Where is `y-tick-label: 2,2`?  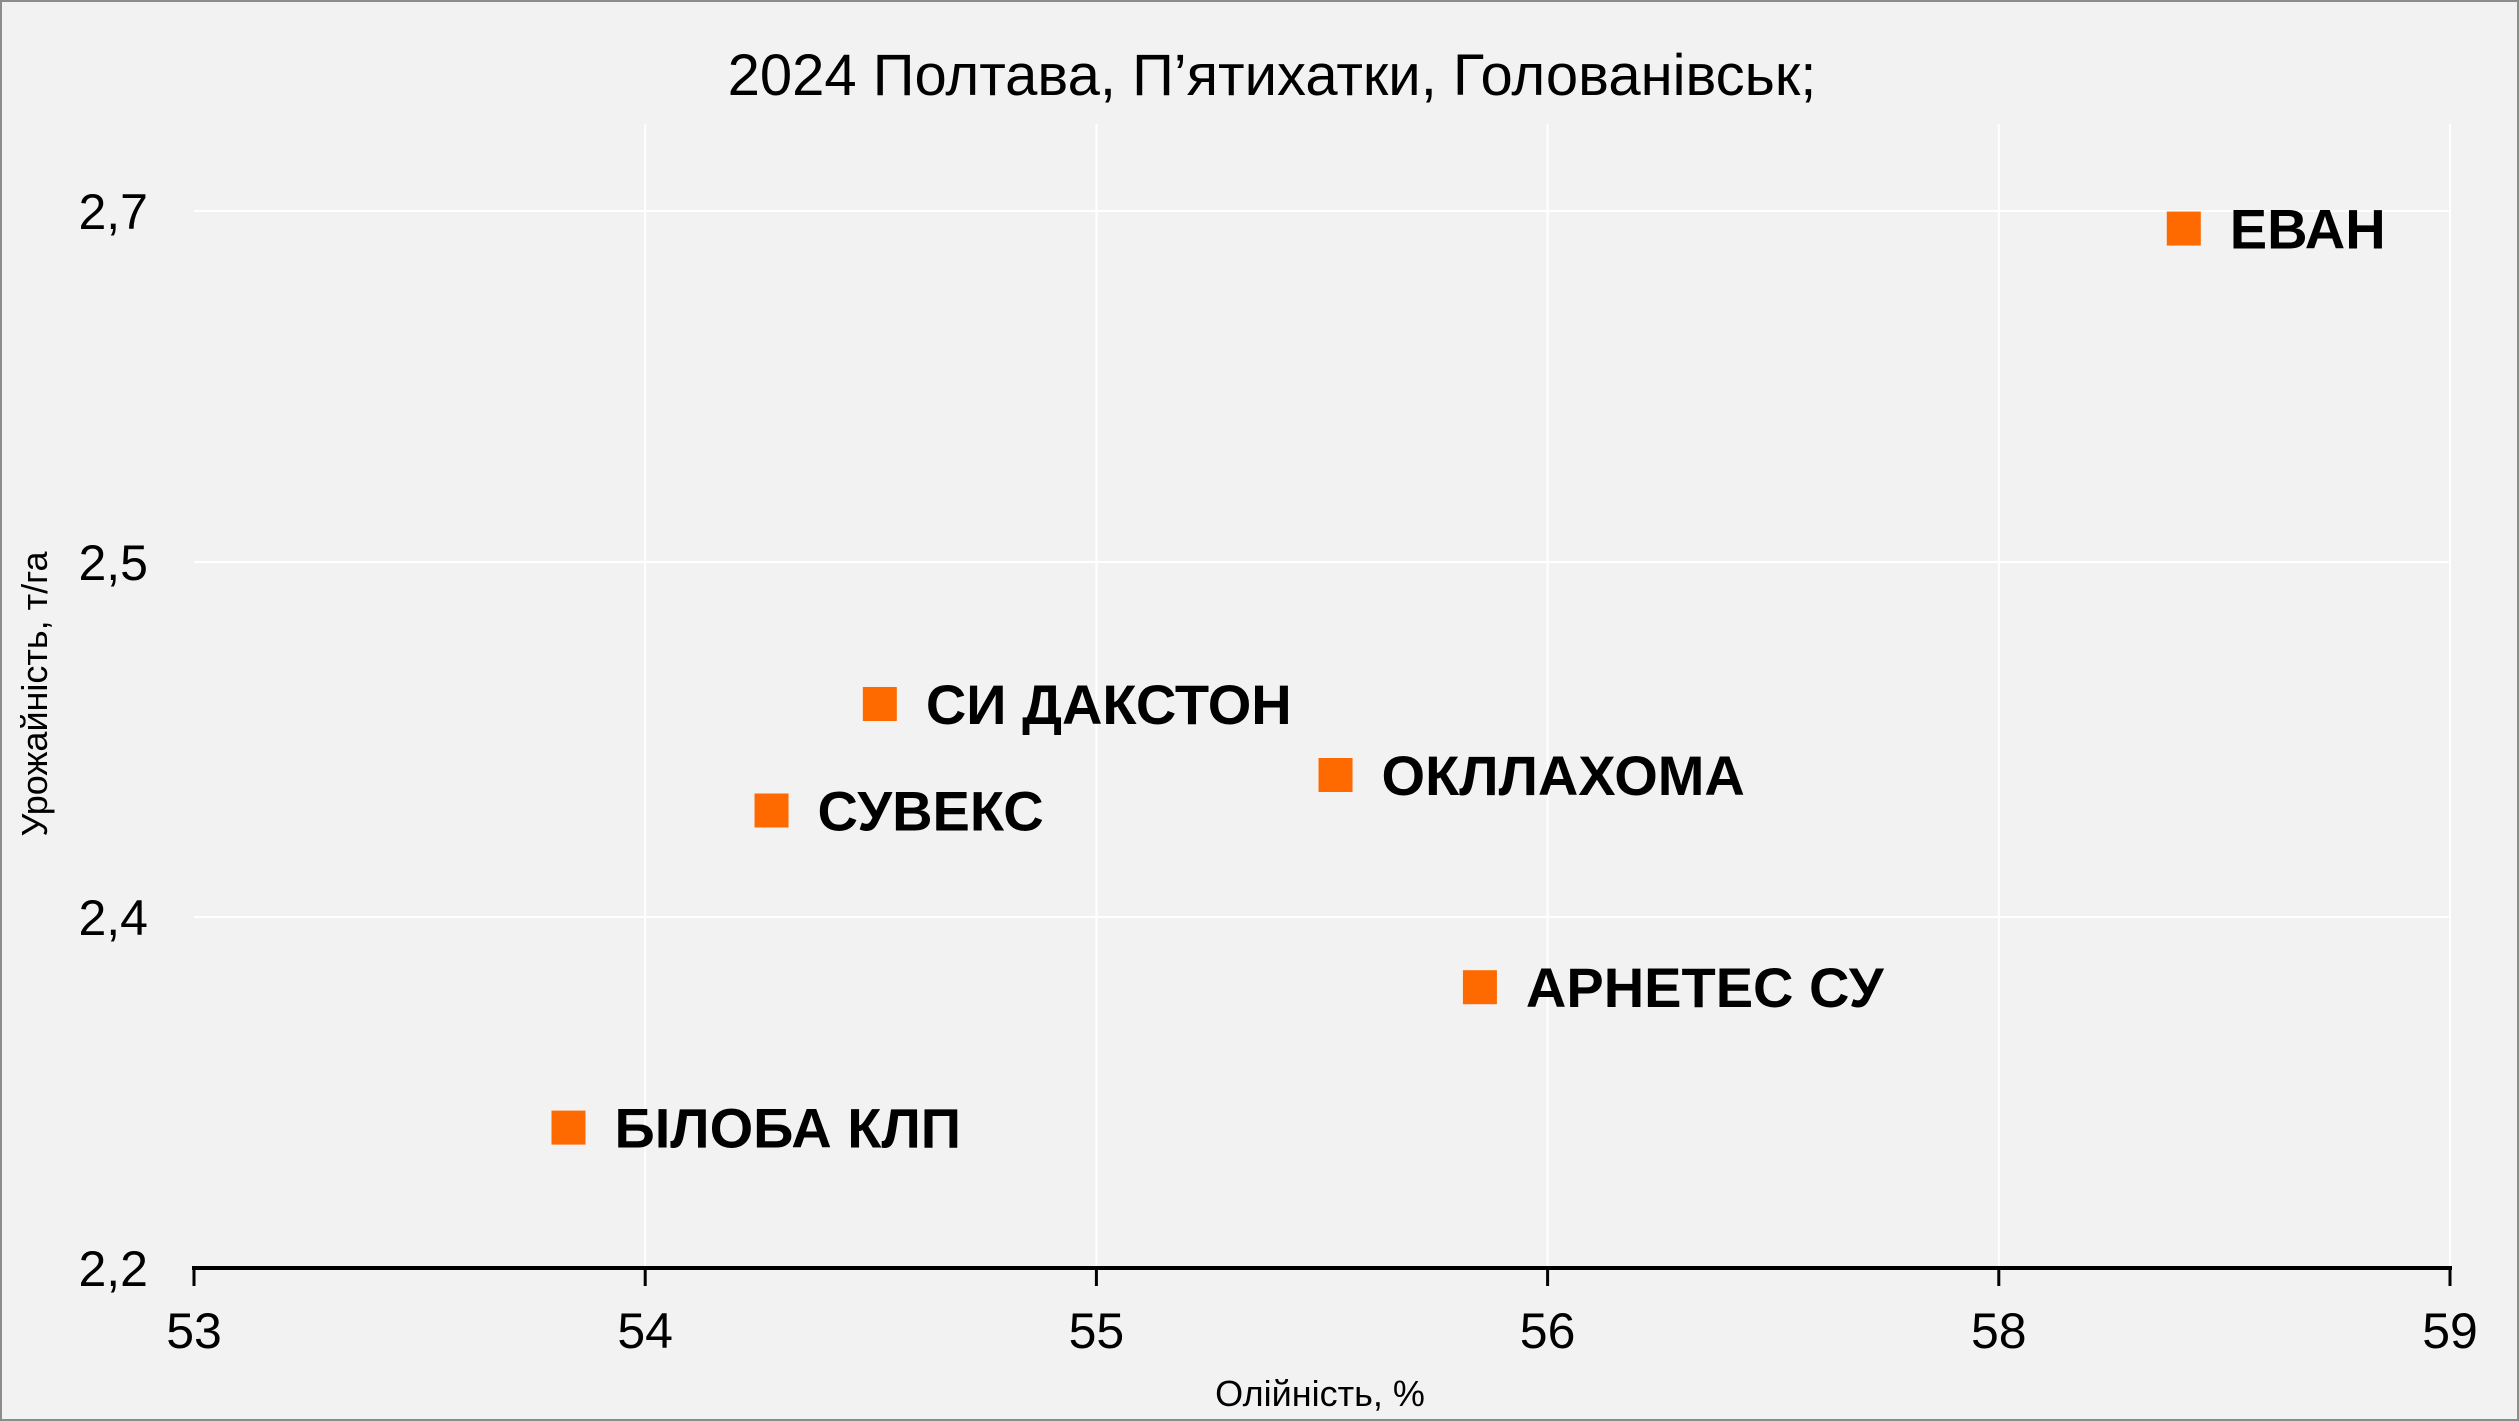 y-tick-label: 2,2 is located at coordinates (113, 1269).